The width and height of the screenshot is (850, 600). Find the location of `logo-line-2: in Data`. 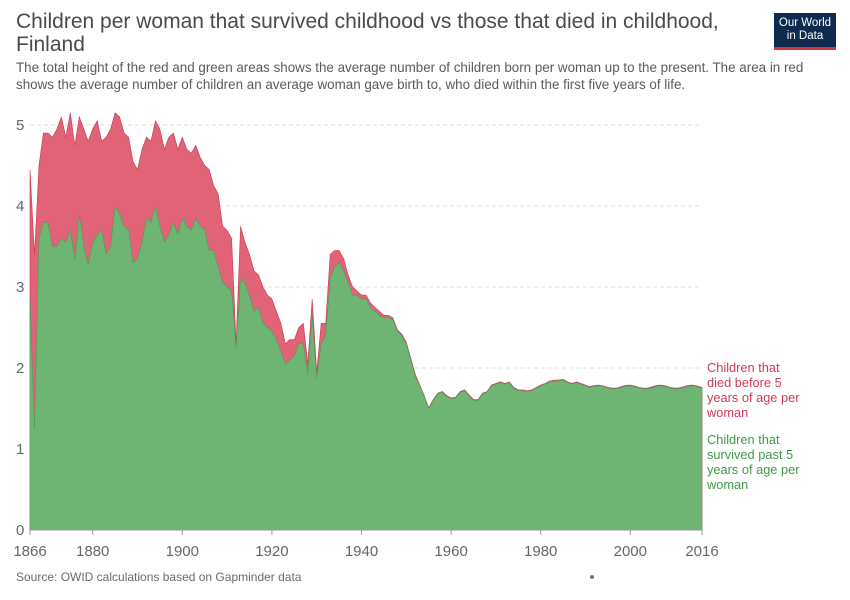

logo-line-2: in Data is located at coordinates (805, 36).